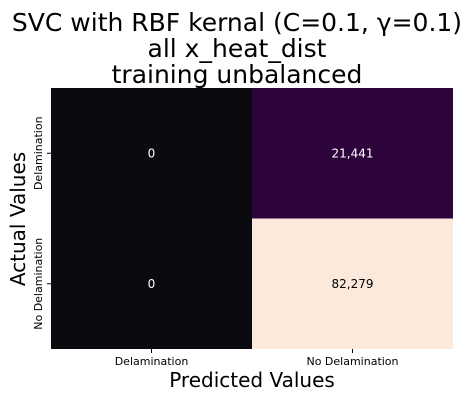  What do you see at coordinates (18, 219) in the screenshot?
I see `y-axis-label: Actual Values` at bounding box center [18, 219].